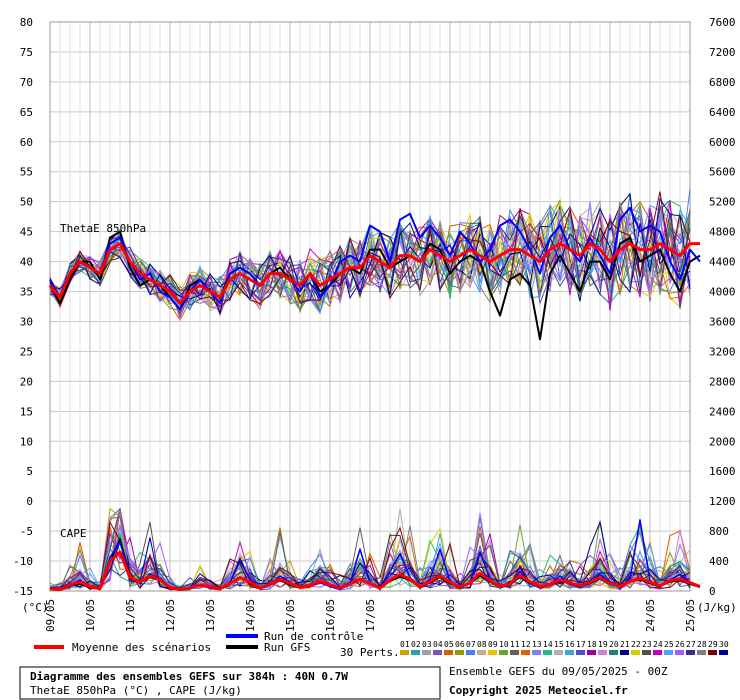 Image resolution: width=740 pixels, height=700 pixels. I want to click on pert-number-label: 16, so click(570, 644).